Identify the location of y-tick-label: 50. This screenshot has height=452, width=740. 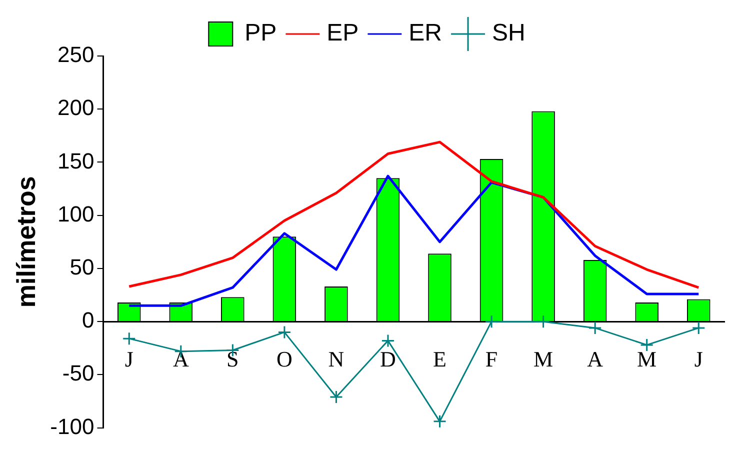
(82, 267).